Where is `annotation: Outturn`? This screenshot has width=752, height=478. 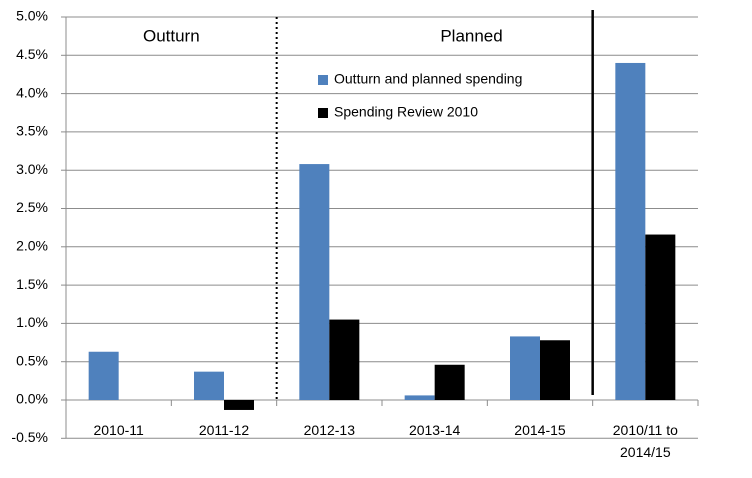
annotation: Outturn is located at coordinates (171, 35).